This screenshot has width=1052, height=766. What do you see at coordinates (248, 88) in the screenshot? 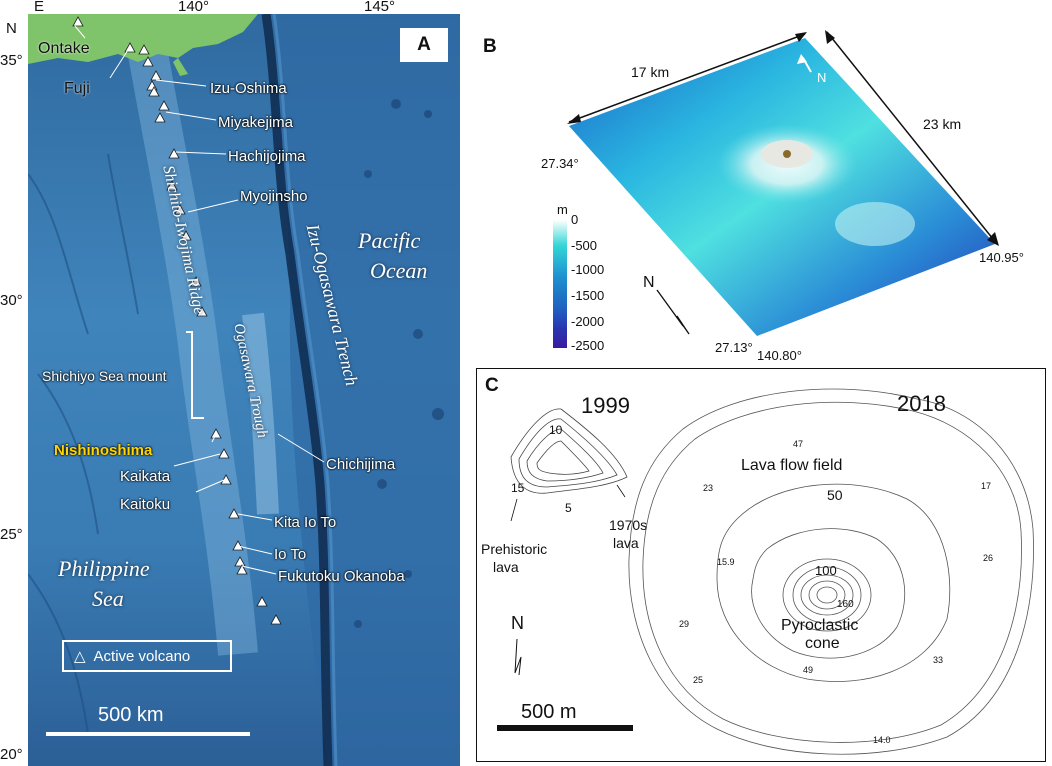
I see `label-izu-oshima: Izu-Oshima` at bounding box center [248, 88].